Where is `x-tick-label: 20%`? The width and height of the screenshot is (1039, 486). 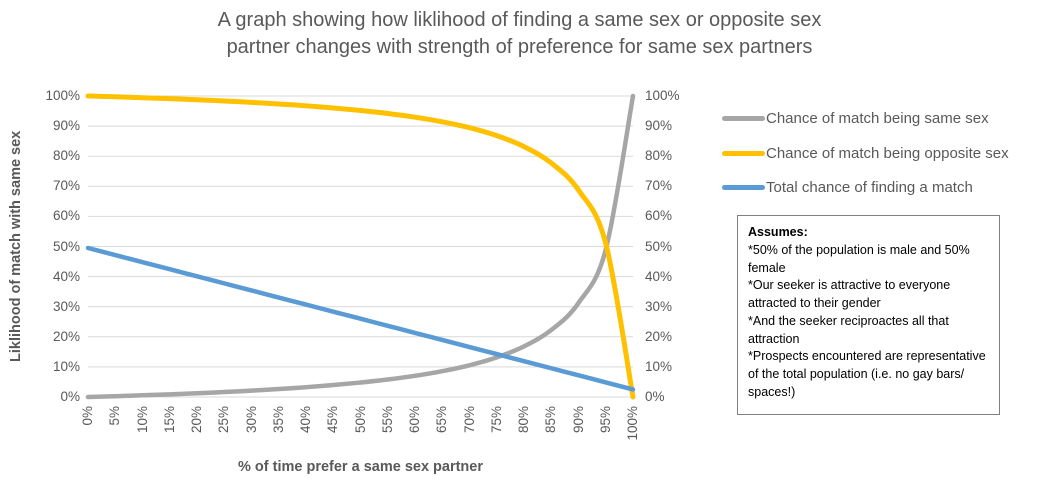
x-tick-label: 20% is located at coordinates (196, 420).